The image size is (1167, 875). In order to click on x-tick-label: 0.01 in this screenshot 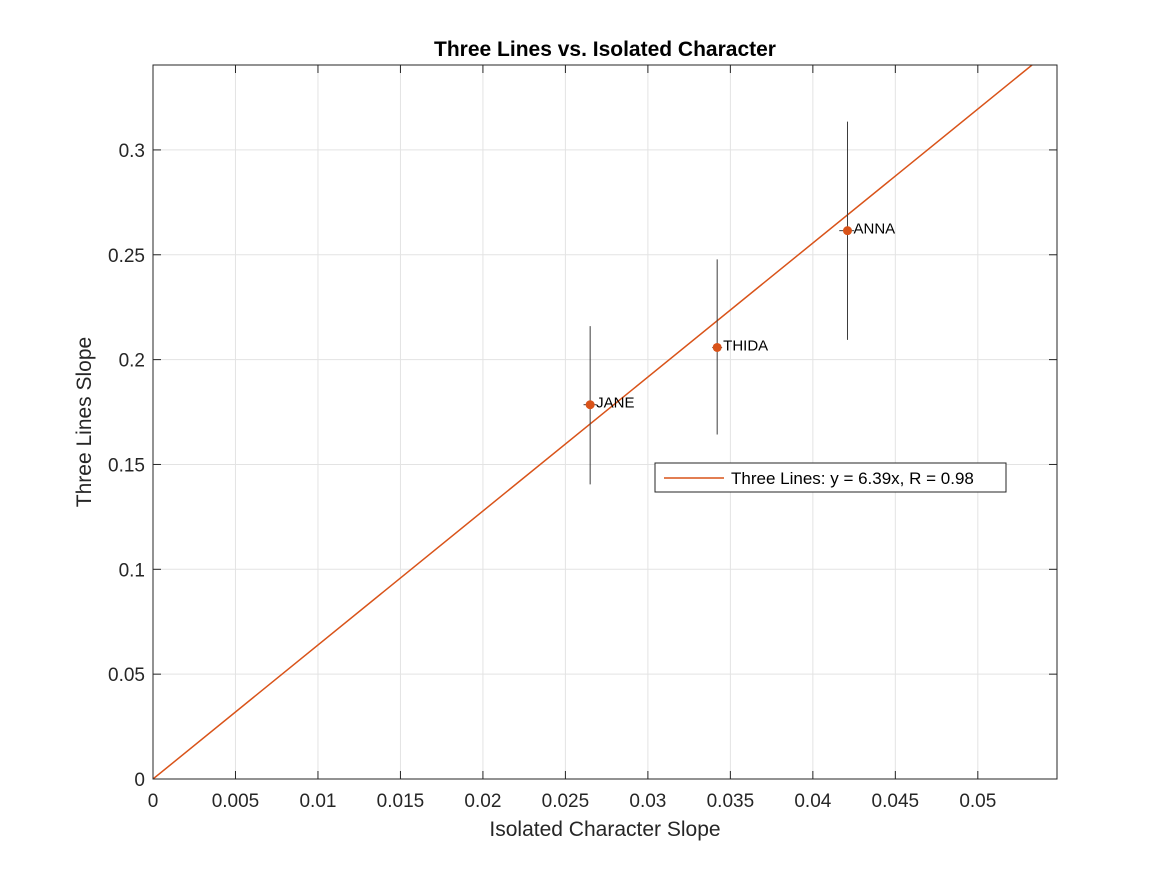, I will do `click(317, 801)`.